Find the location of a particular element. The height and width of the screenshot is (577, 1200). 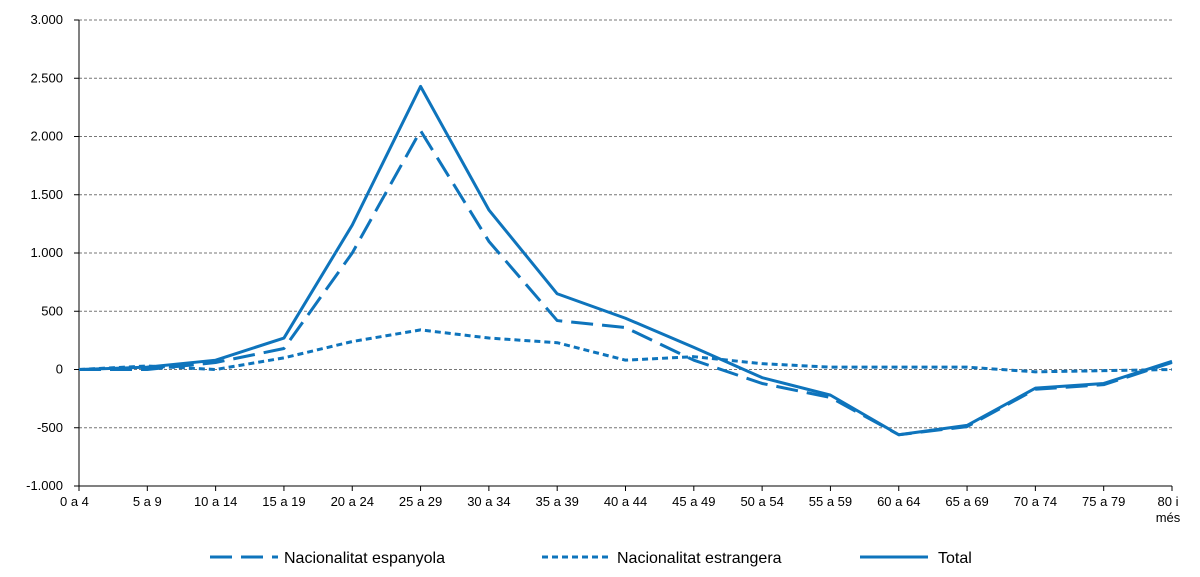

y-tick-label: 1.000 is located at coordinates (46, 252).